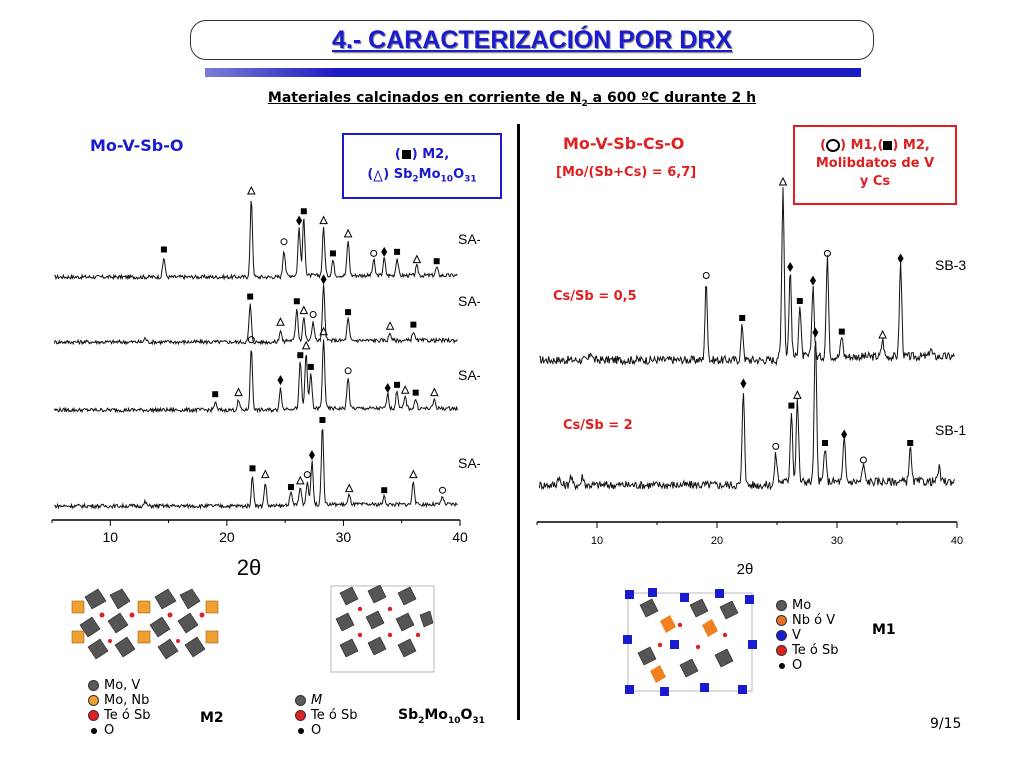 Image resolution: width=1024 pixels, height=768 pixels. I want to click on m2-legend: Mo, V Mo, Nb Te ó Sb O, so click(119, 708).